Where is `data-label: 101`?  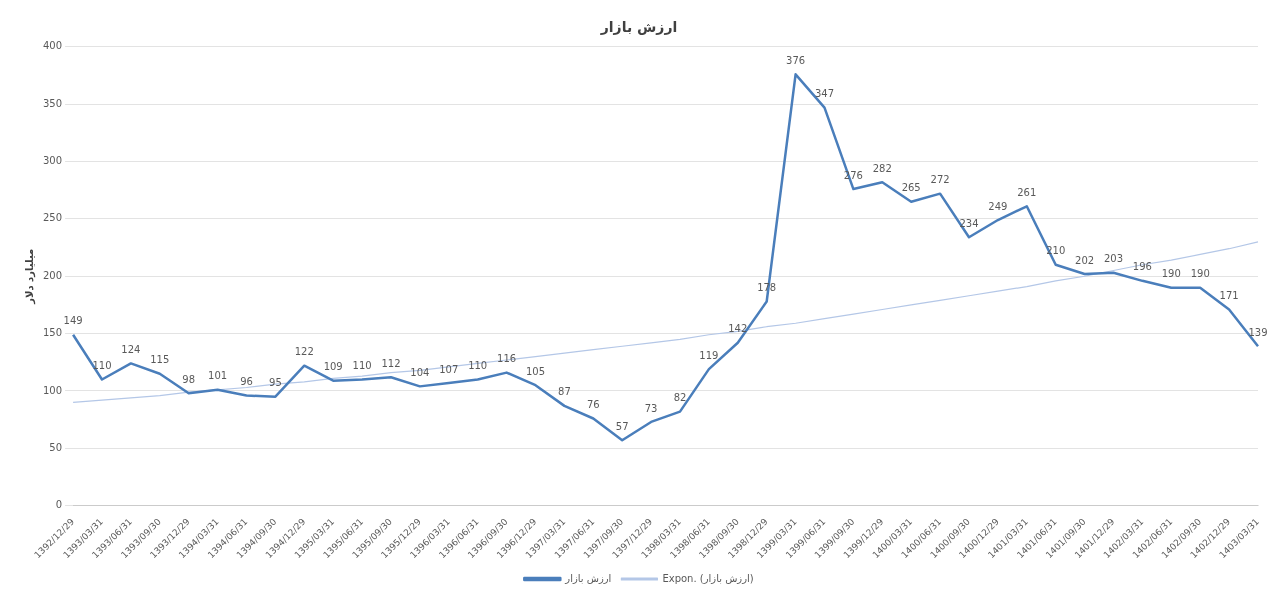 data-label: 101 is located at coordinates (218, 376).